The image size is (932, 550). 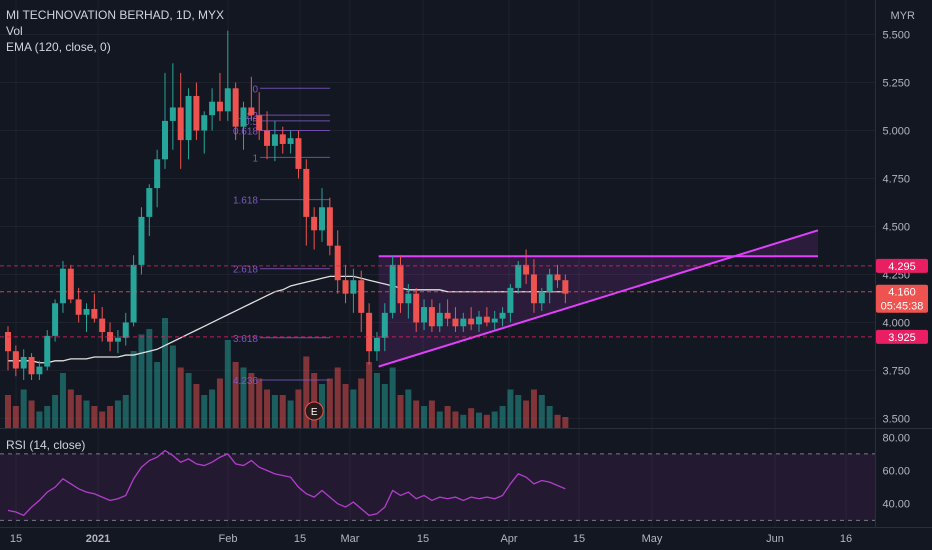 I want to click on price-tick-label: 5.500, so click(x=896, y=36).